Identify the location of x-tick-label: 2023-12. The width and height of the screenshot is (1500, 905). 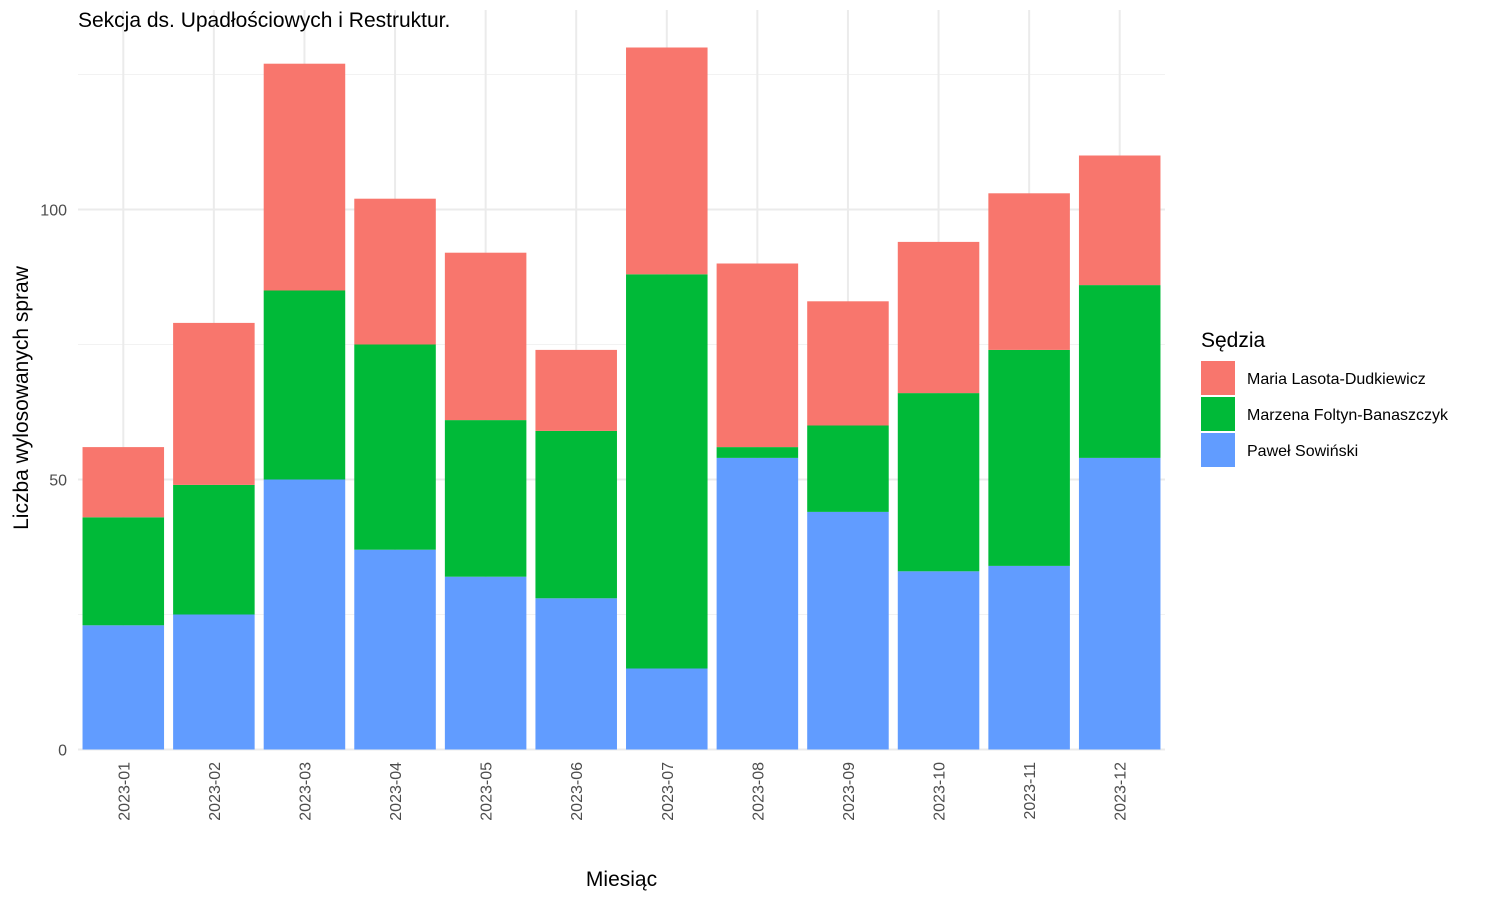
(1121, 791).